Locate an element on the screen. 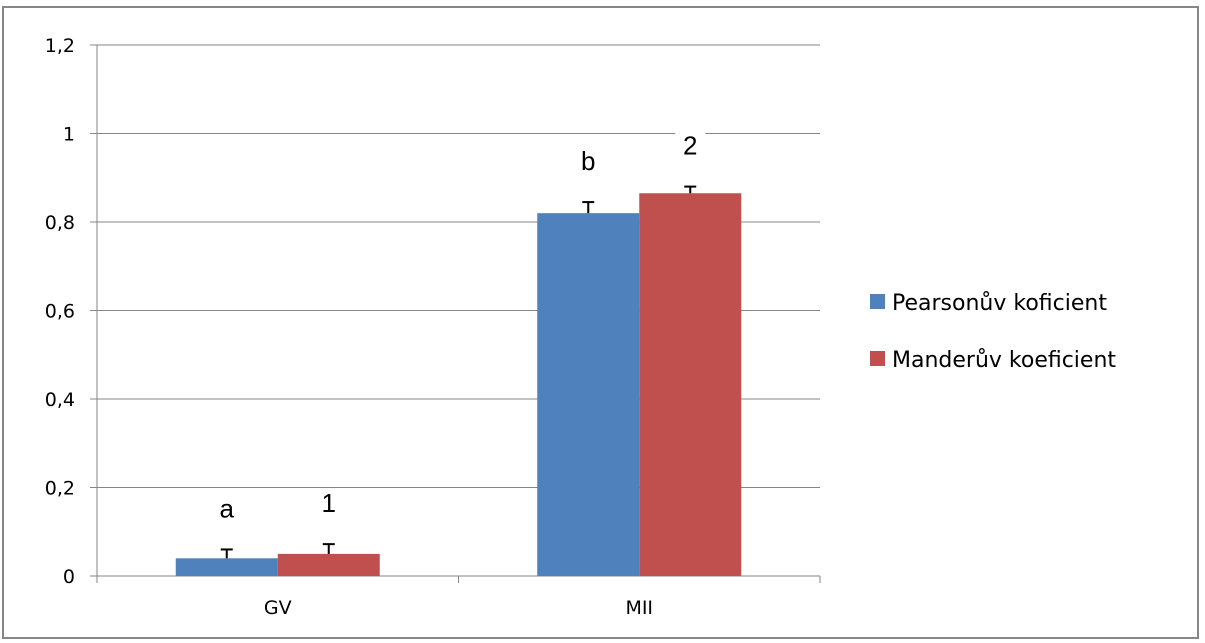 Image resolution: width=1205 pixels, height=643 pixels. bar-annotation: a is located at coordinates (227, 508).